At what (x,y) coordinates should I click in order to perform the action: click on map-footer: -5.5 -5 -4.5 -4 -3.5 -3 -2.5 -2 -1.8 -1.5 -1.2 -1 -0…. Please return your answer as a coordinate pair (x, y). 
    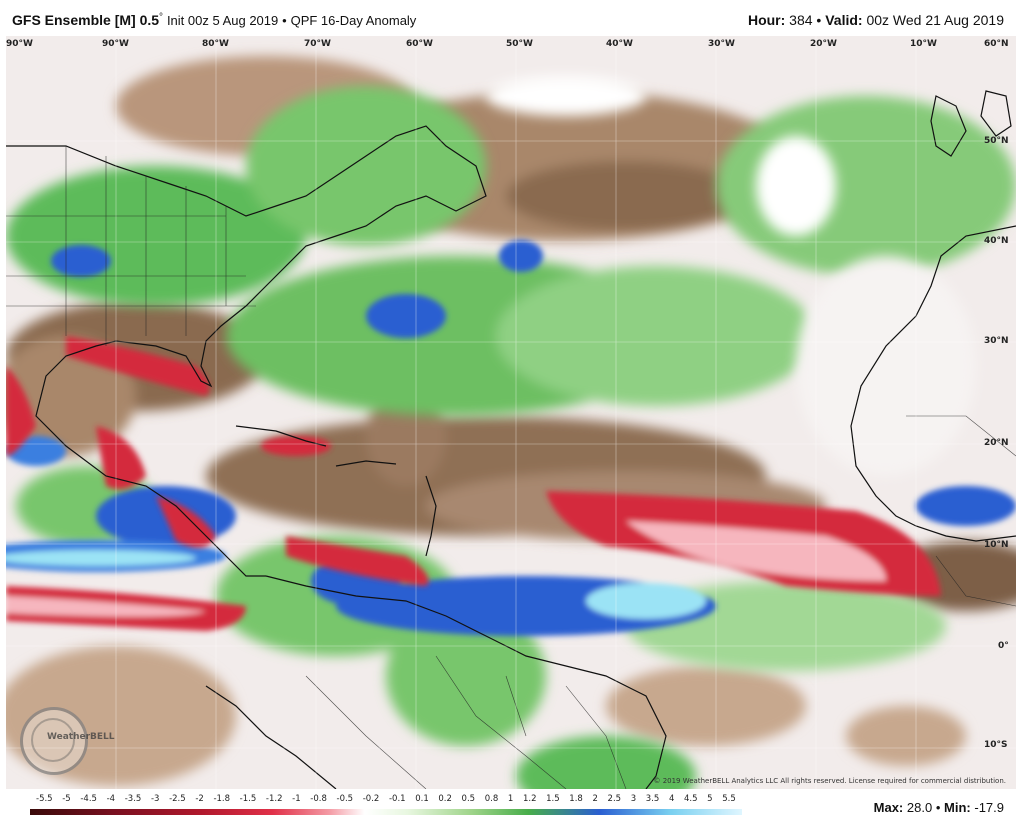
    Looking at the image, I should click on (512, 802).